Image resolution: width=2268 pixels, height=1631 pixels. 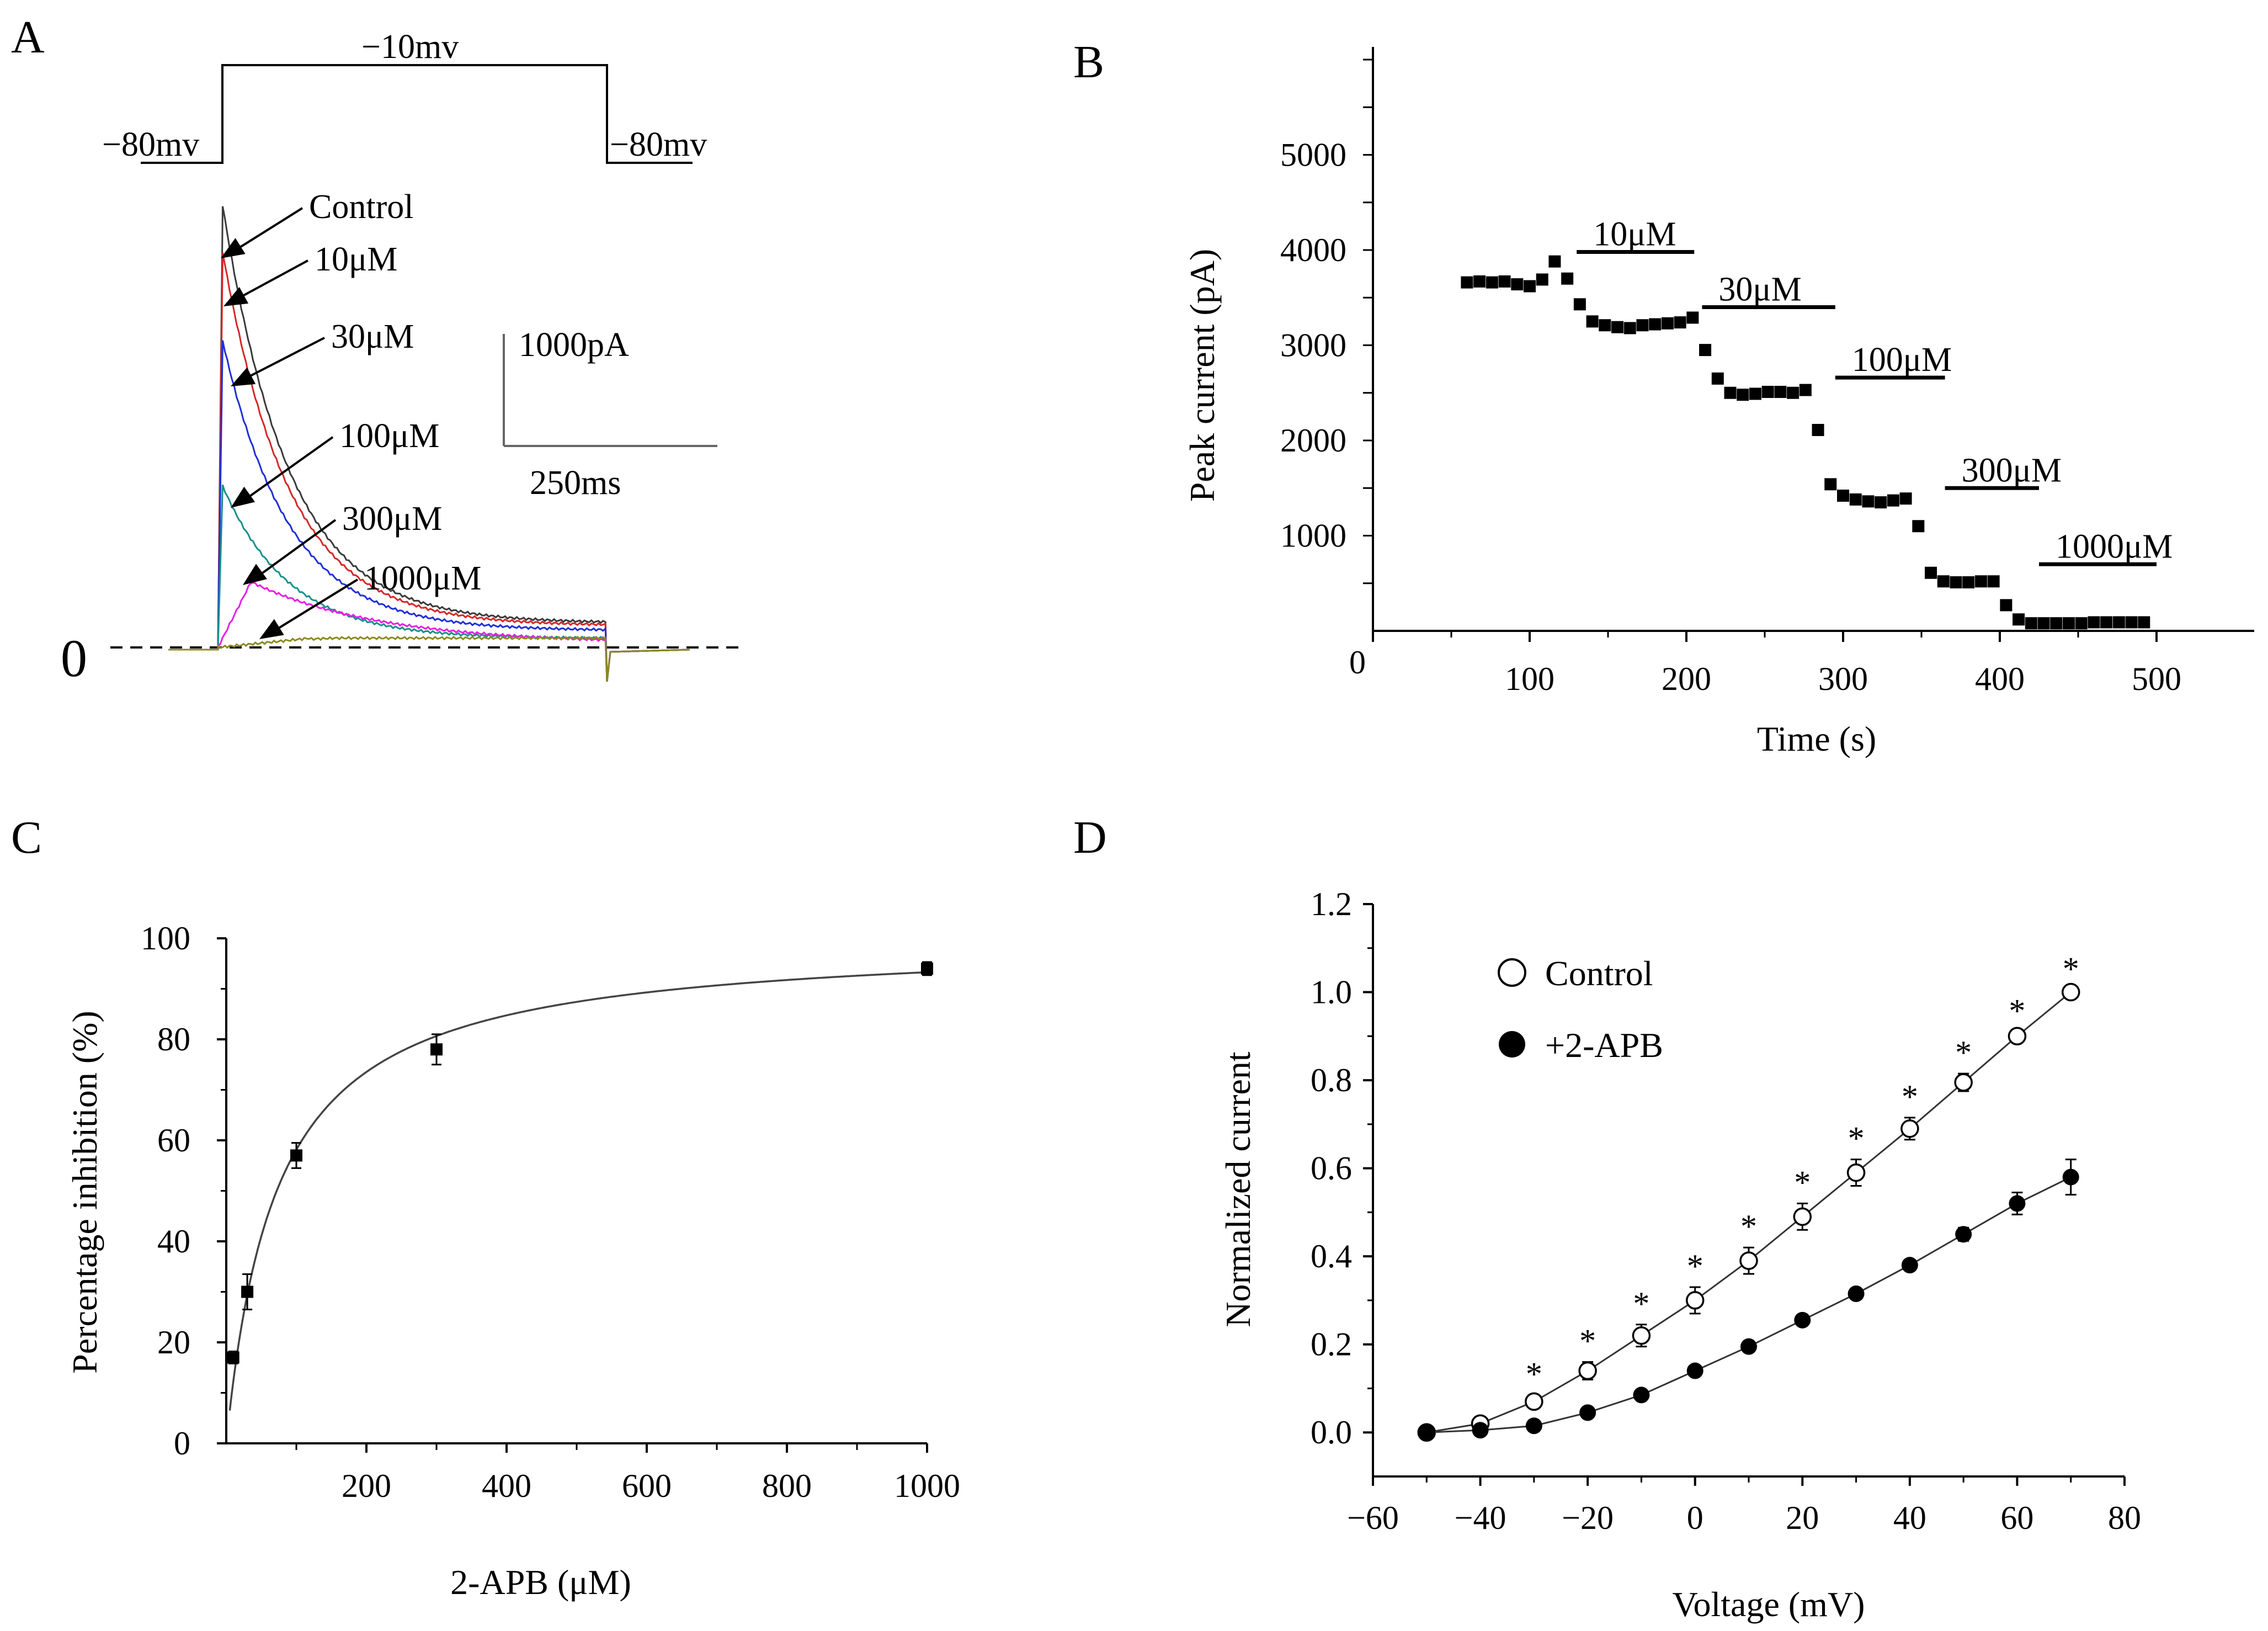 What do you see at coordinates (1769, 1604) in the screenshot?
I see `x-axis-label: Voltage (mV)` at bounding box center [1769, 1604].